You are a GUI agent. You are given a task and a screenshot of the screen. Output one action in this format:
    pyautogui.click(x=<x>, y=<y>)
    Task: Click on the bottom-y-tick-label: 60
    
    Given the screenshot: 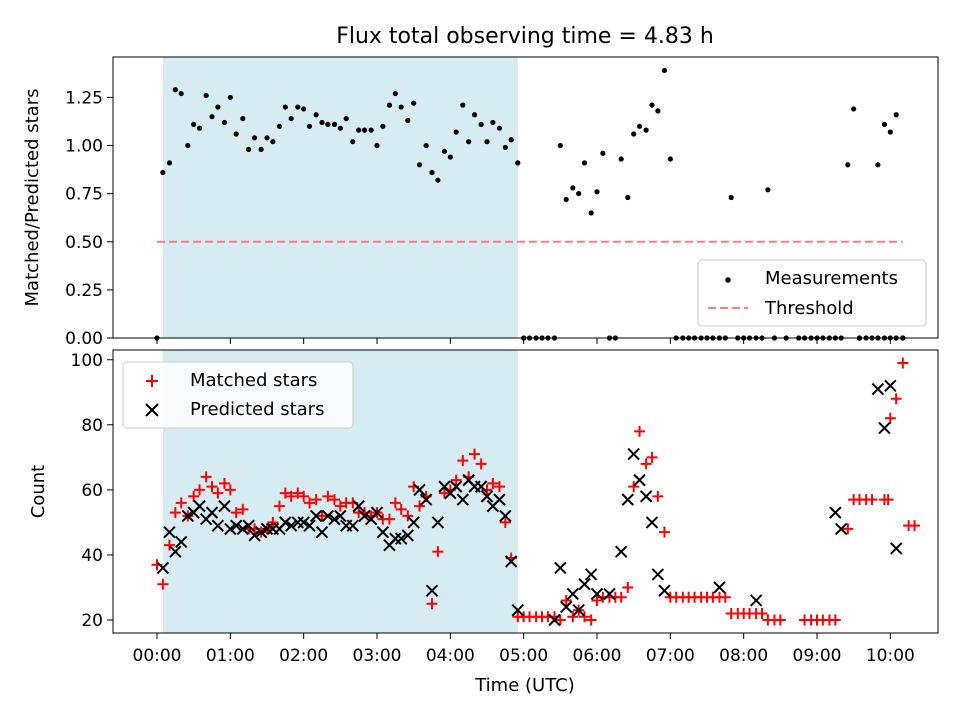 What is the action you would take?
    pyautogui.click(x=92, y=491)
    